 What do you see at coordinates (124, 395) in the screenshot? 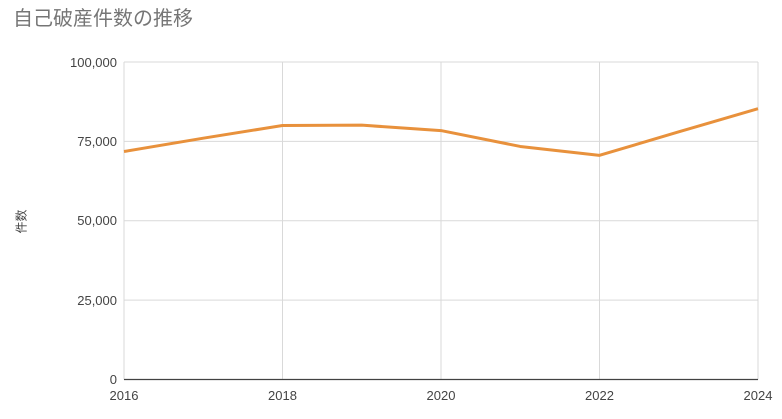
I see `x-tick-label: 2016` at bounding box center [124, 395].